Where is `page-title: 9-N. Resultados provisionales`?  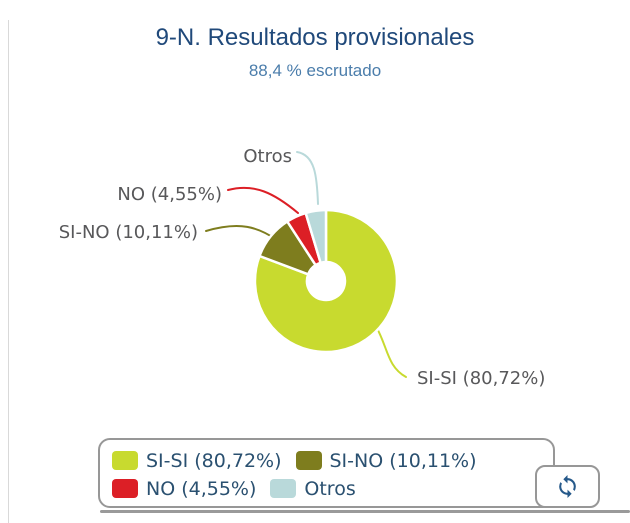
page-title: 9-N. Resultados provisionales is located at coordinates (315, 37).